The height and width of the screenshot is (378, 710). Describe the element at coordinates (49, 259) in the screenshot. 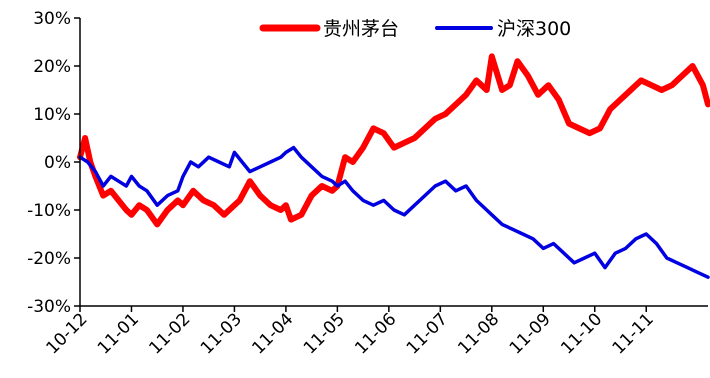

I see `y-tick-label: -20%` at that location.